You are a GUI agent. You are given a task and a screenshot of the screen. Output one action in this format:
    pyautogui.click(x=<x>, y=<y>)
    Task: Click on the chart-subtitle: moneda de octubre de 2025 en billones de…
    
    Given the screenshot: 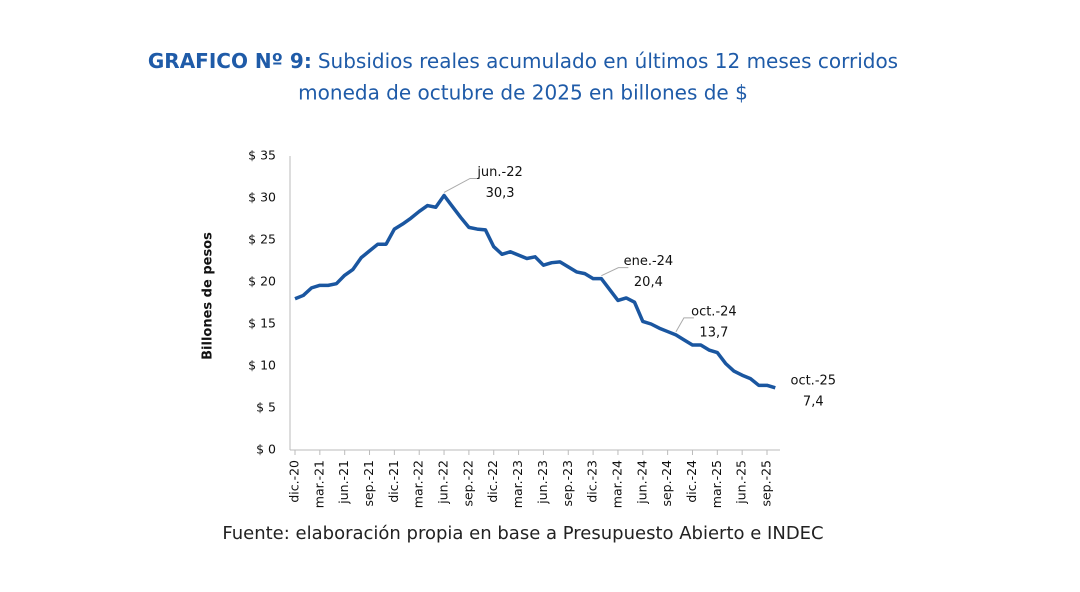 What is the action you would take?
    pyautogui.click(x=523, y=93)
    